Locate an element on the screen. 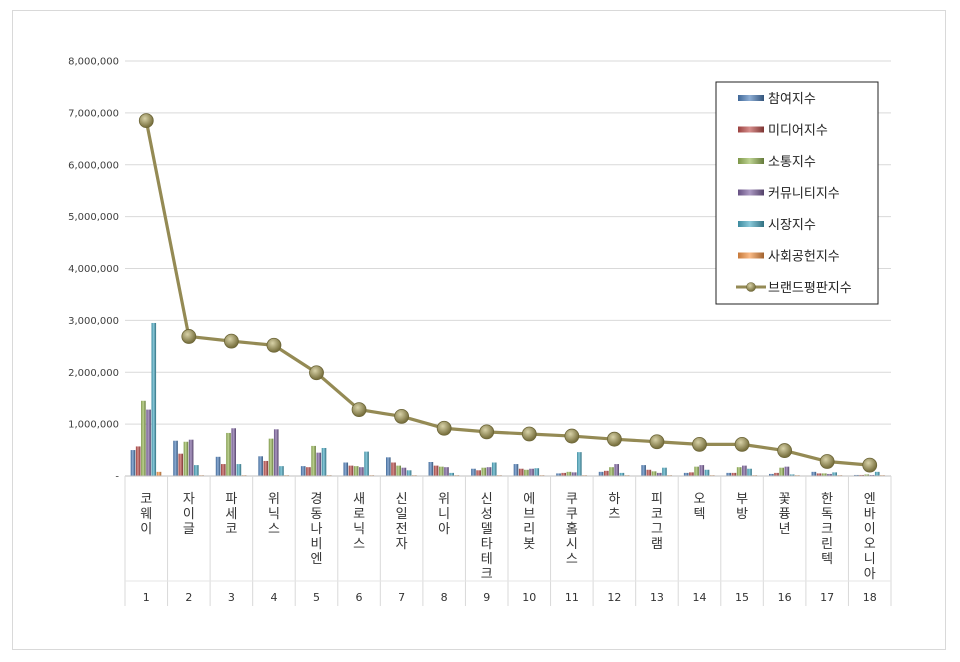  y-tick-label: 6,000,000 is located at coordinates (93, 165).